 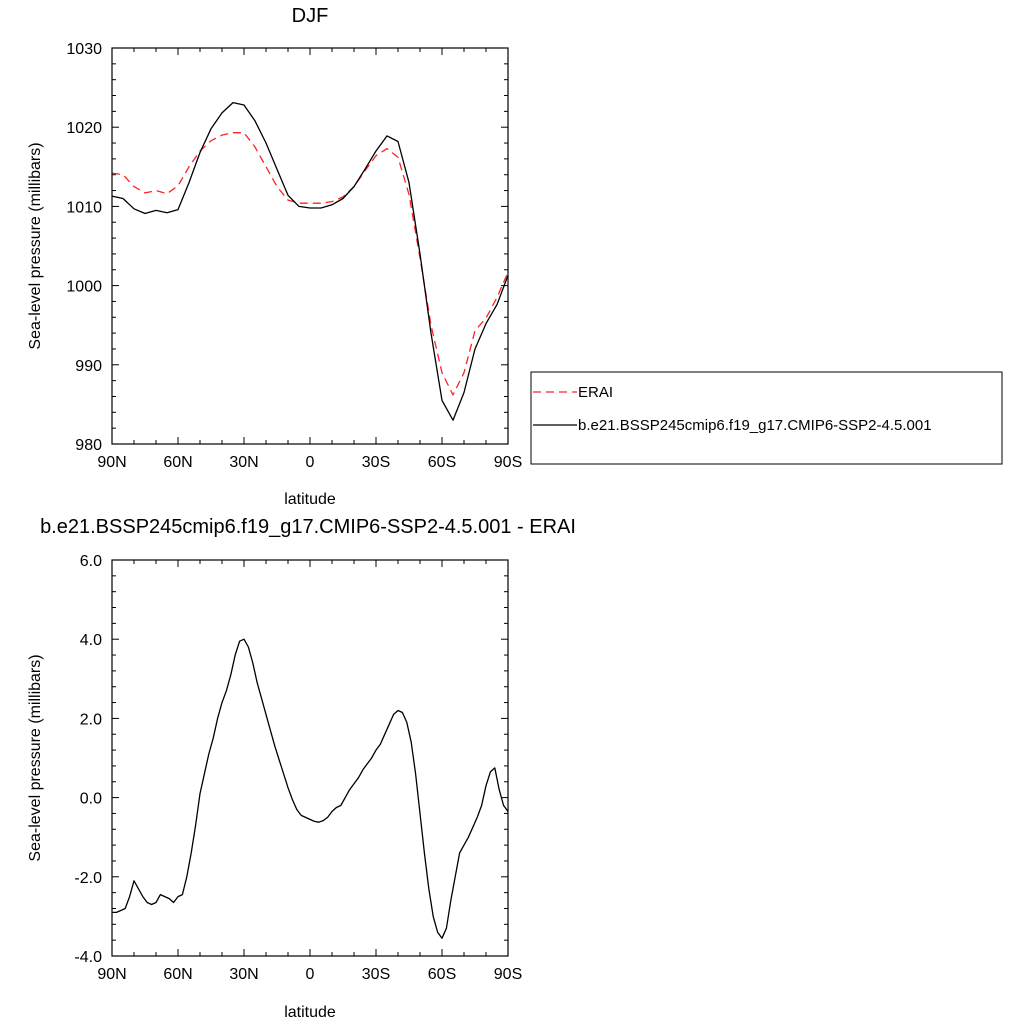 I want to click on bottom-y-axis-label: Sea-level pressure (millibars), so click(x=35, y=757).